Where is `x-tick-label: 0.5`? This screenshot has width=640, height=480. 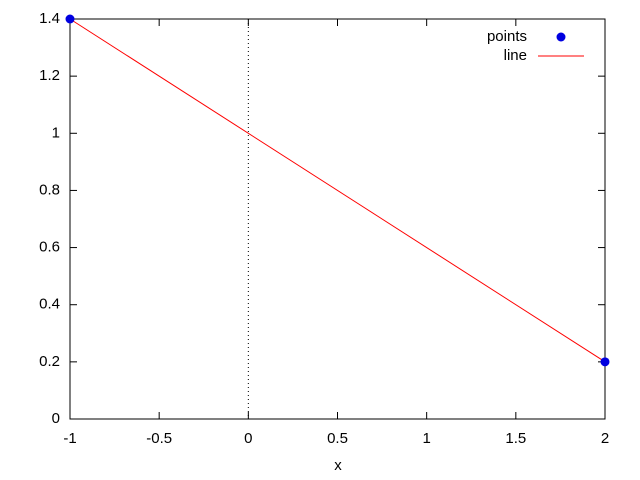
x-tick-label: 0.5 is located at coordinates (337, 438).